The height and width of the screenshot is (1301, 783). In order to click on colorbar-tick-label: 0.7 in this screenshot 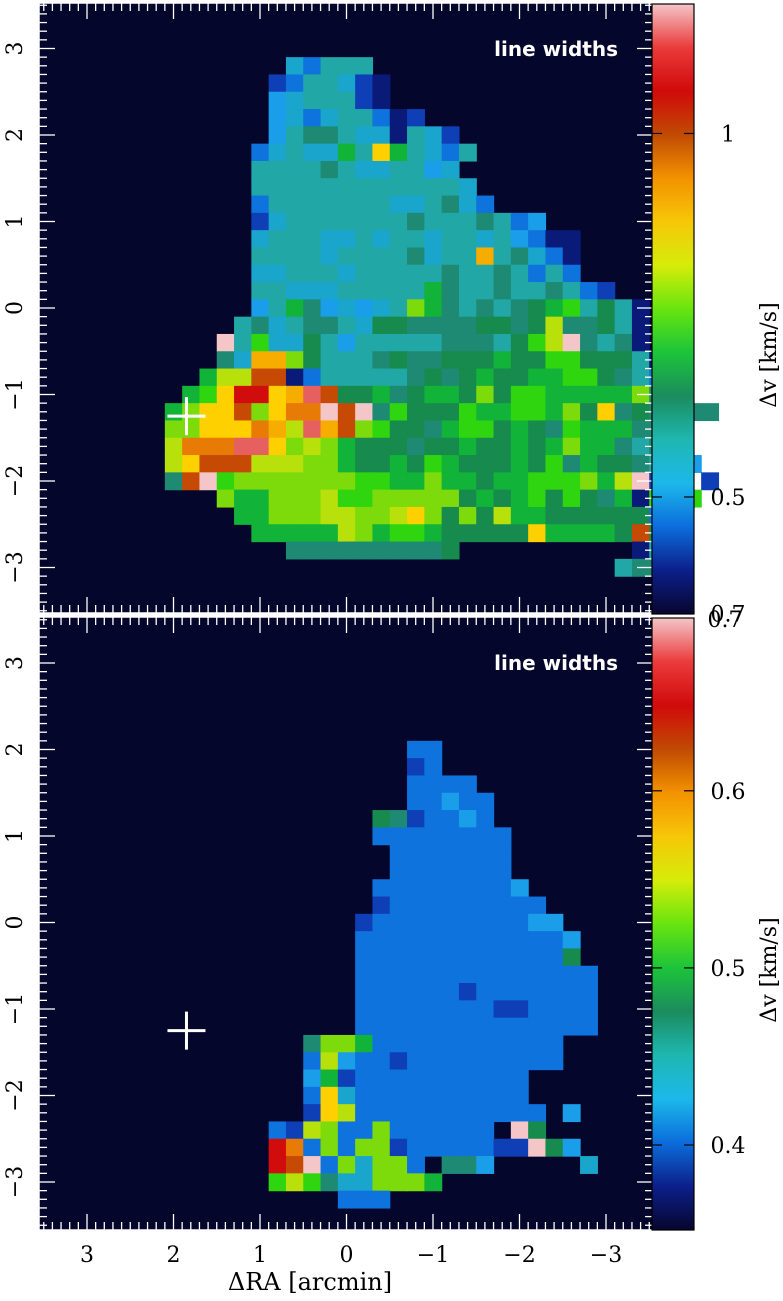, I will do `click(728, 615)`.